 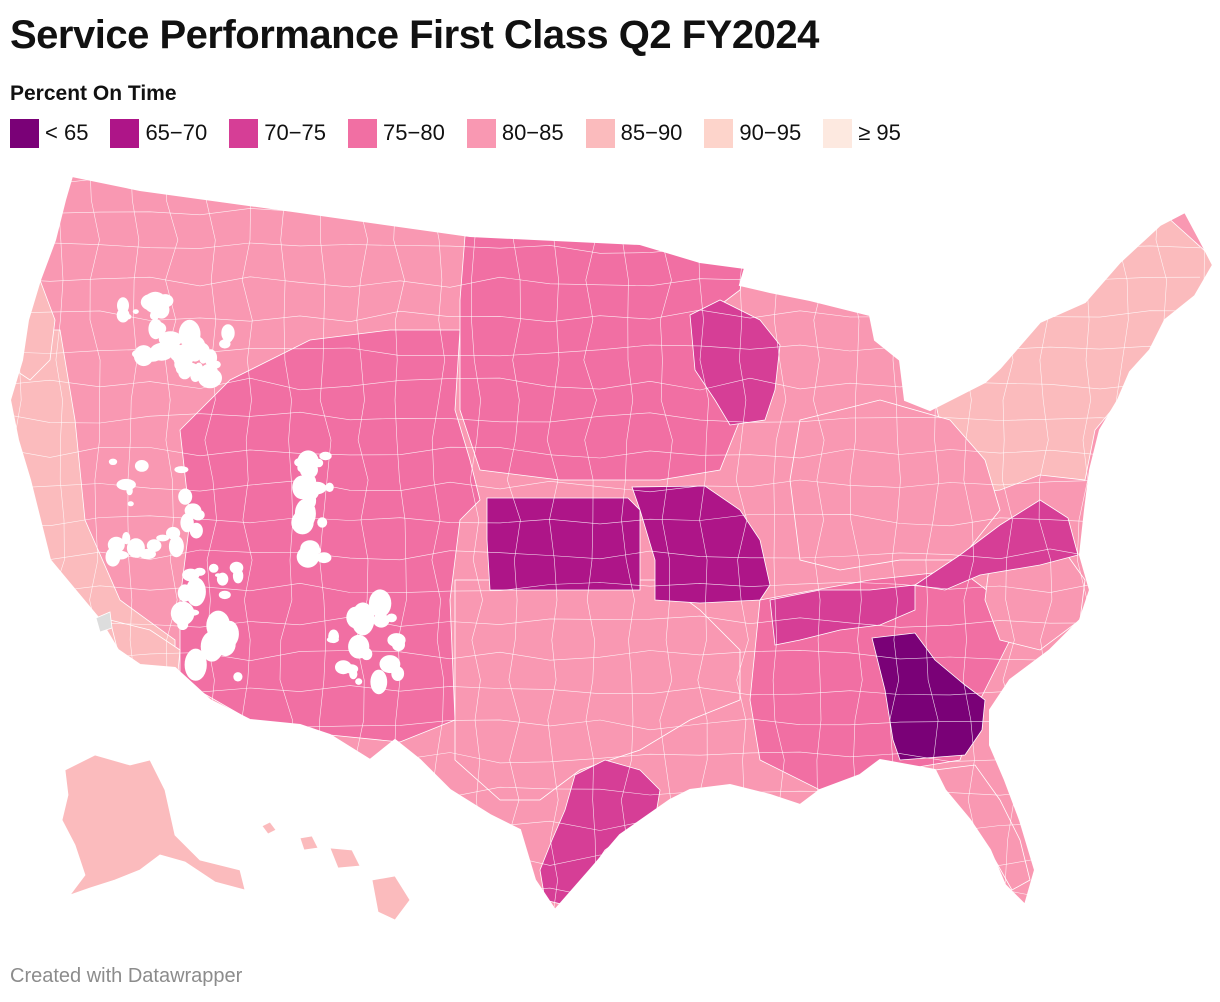 I want to click on legend-label: ≥ 95, so click(x=879, y=132).